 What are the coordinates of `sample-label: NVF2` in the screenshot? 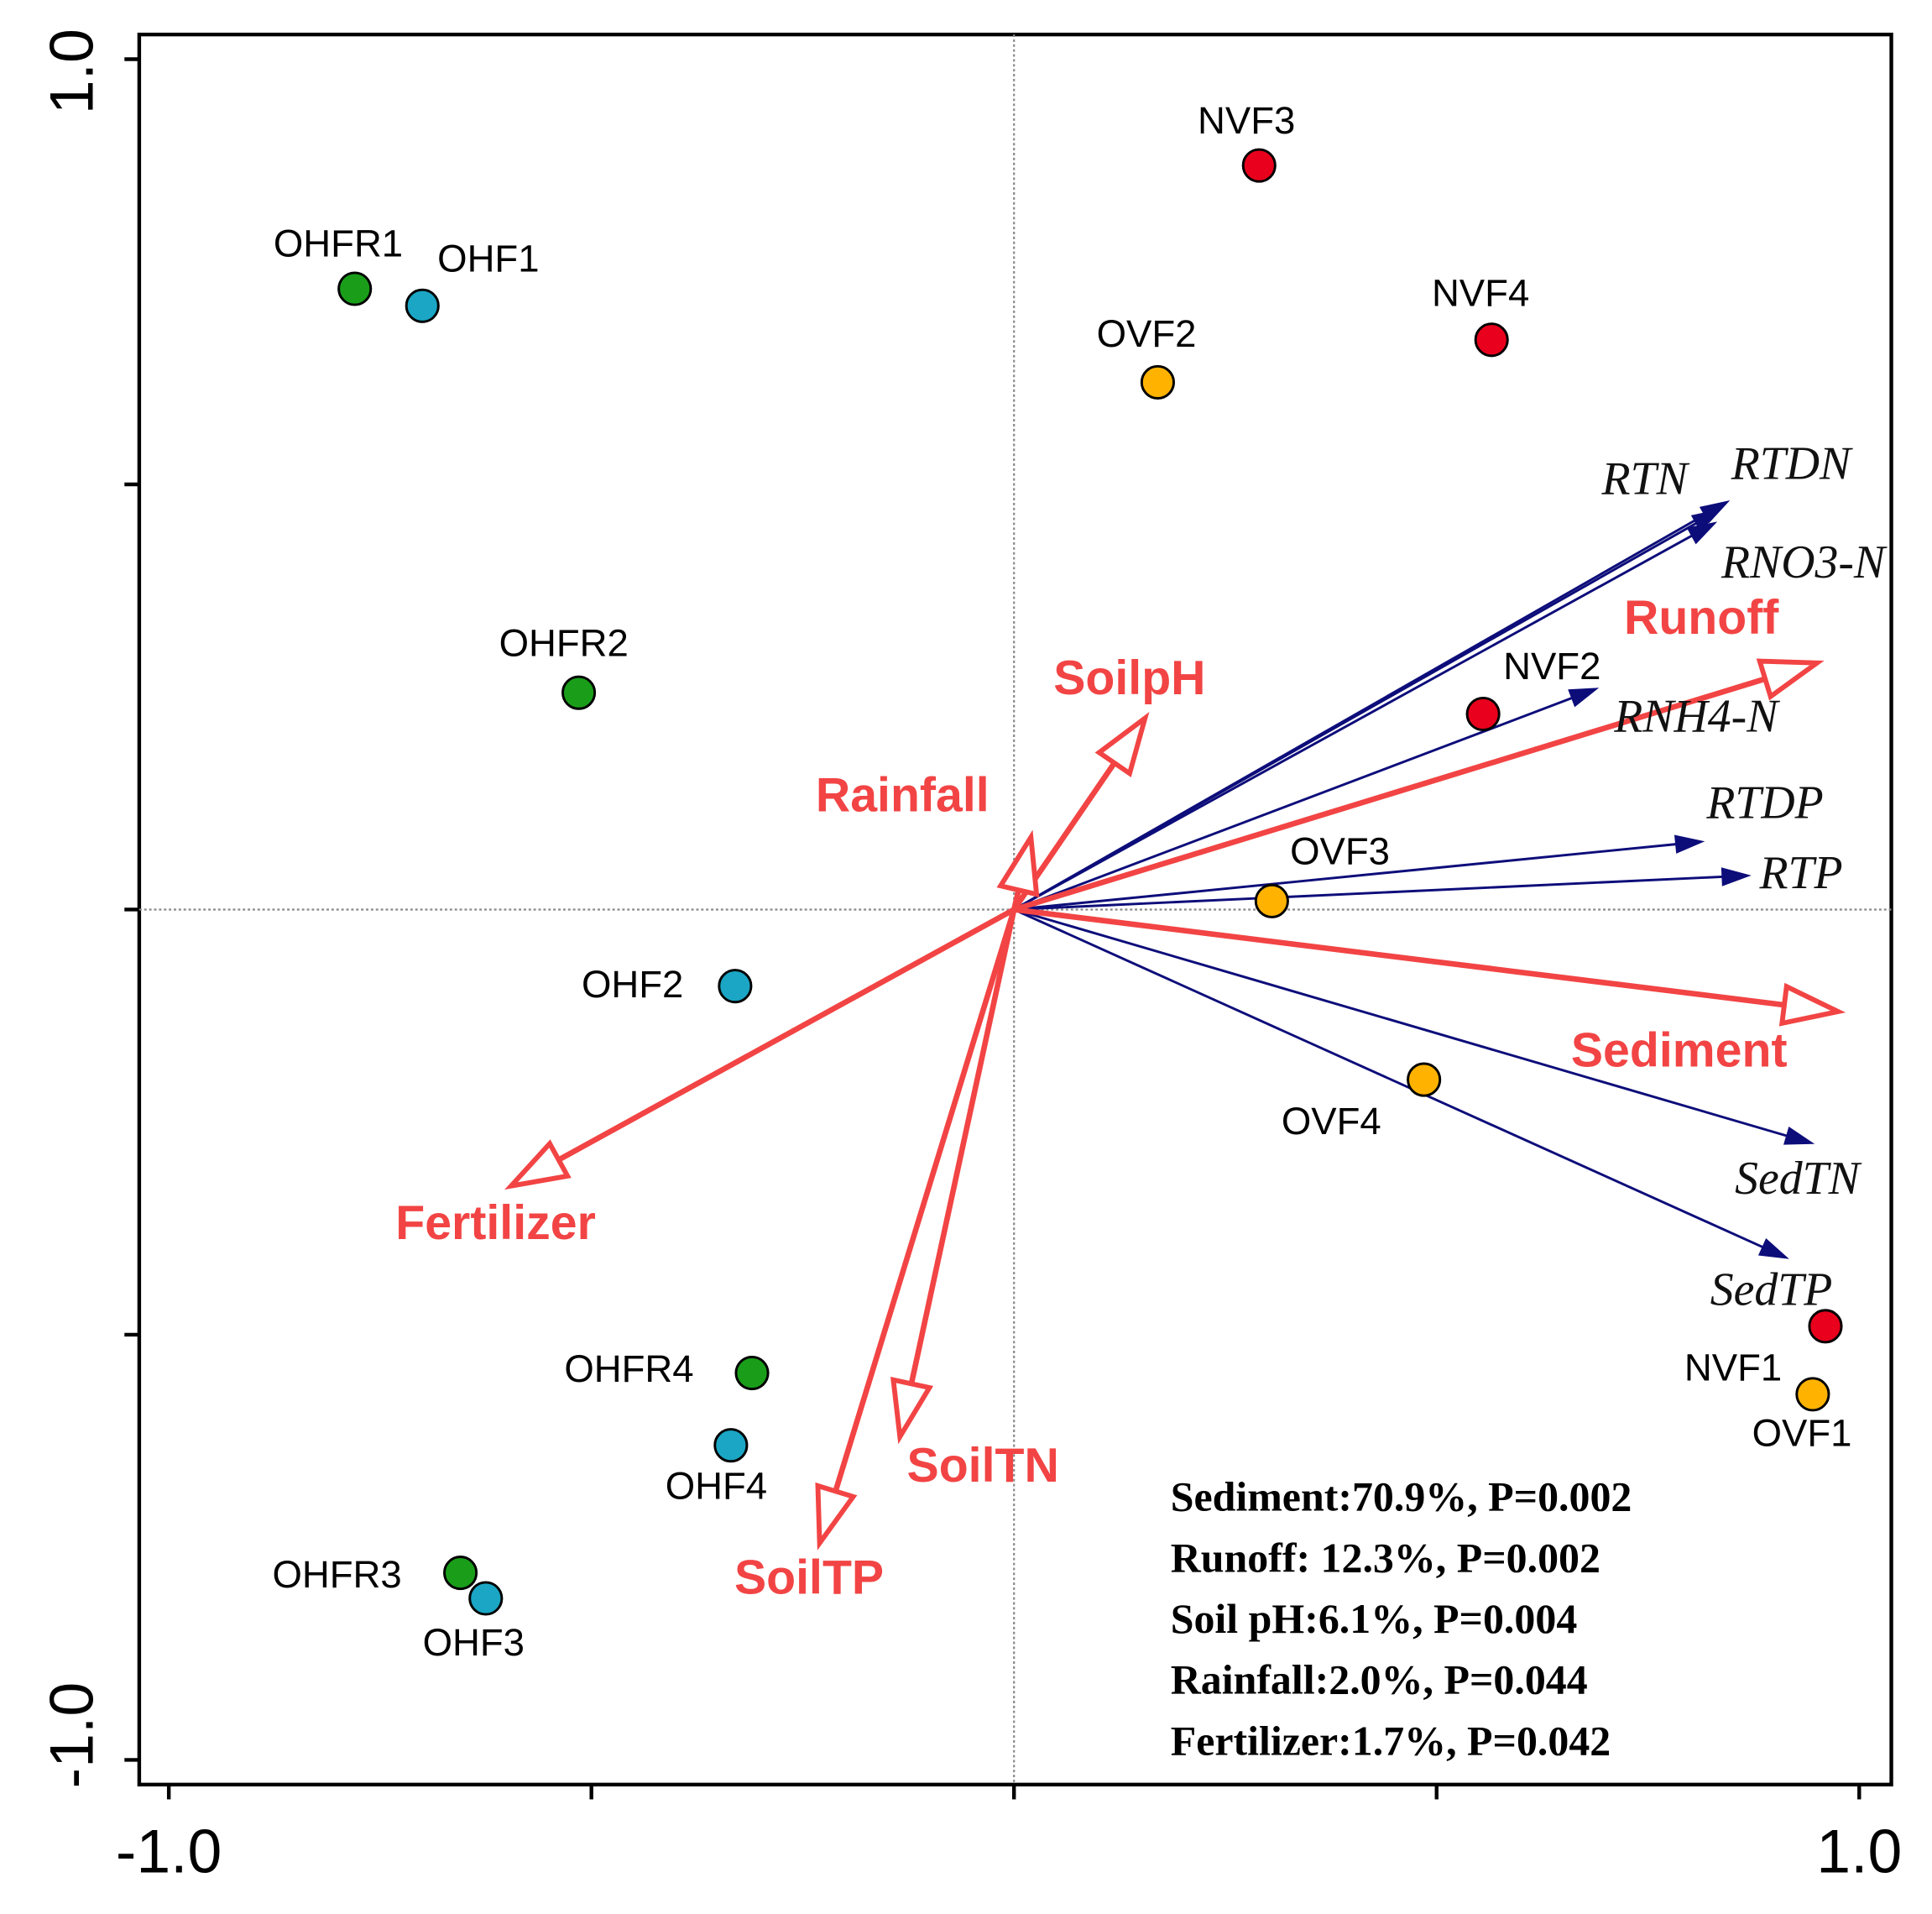 It's located at (1551, 666).